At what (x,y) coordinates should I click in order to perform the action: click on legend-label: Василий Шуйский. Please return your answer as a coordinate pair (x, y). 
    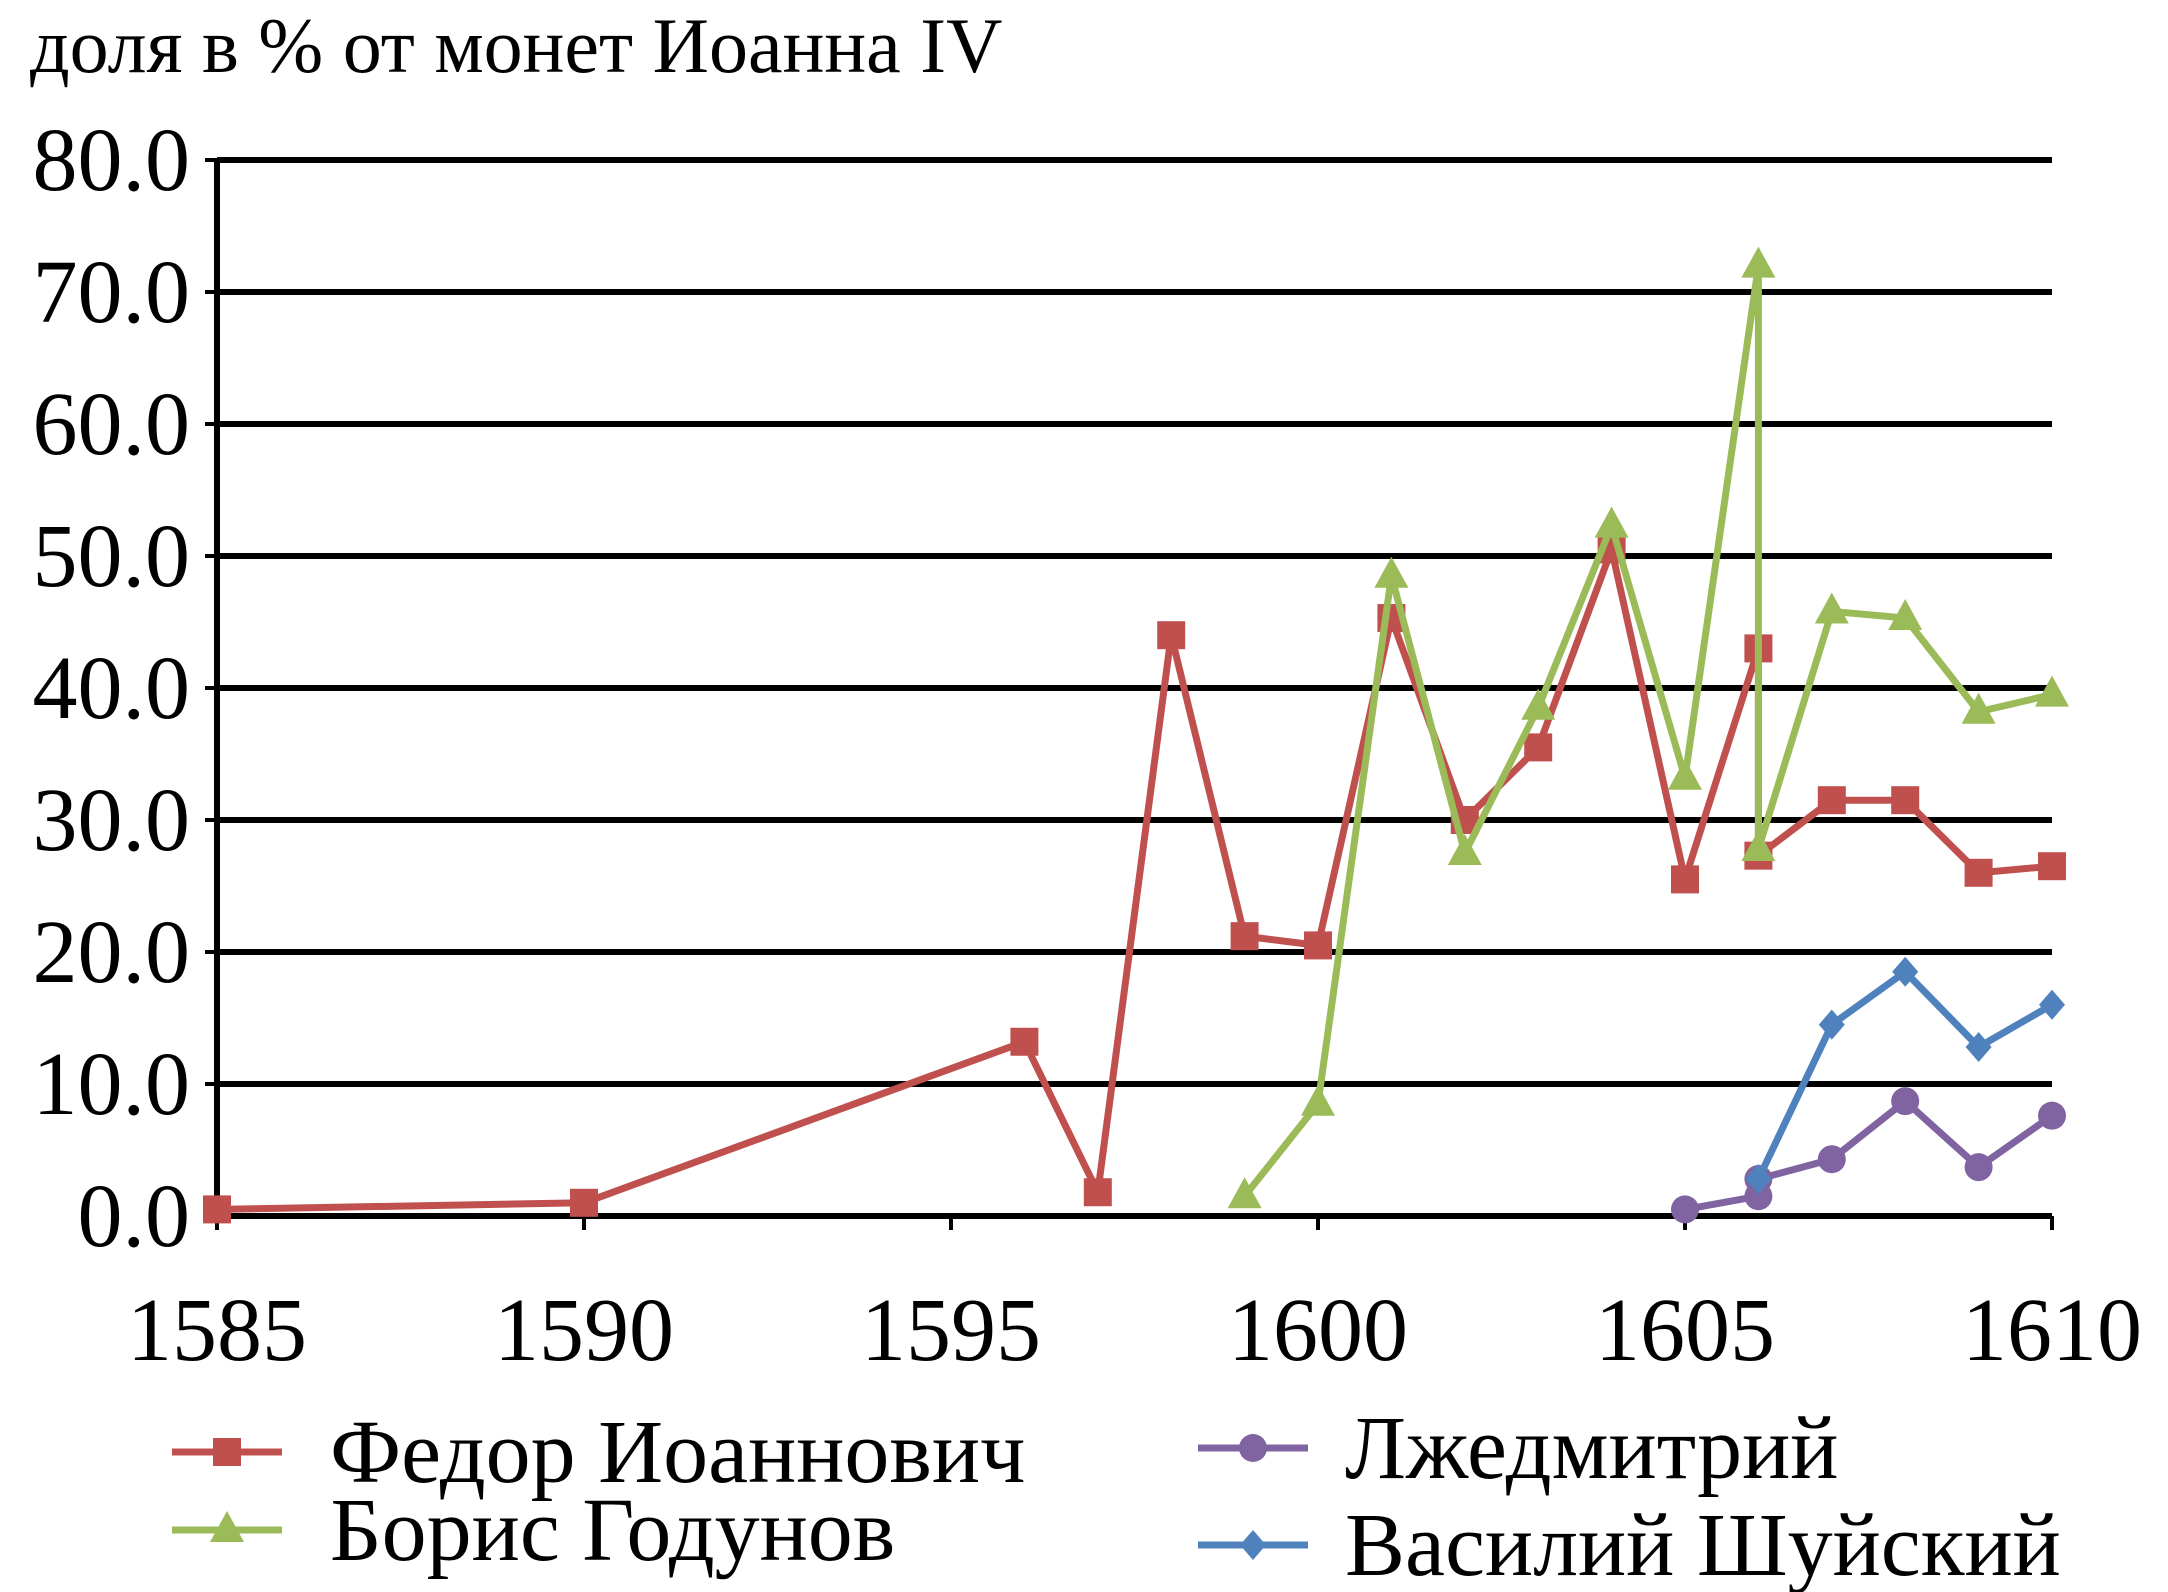
    Looking at the image, I should click on (1703, 1544).